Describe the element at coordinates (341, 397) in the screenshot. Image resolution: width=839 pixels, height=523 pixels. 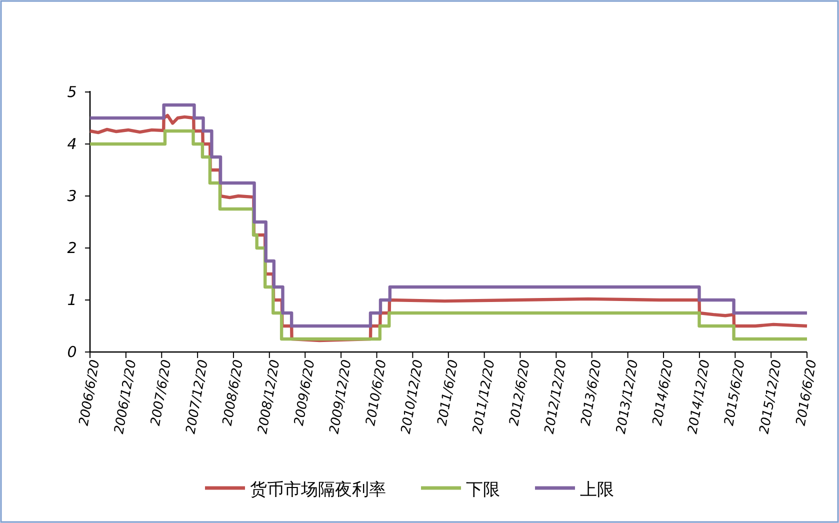
I see `x-tick-label: 2009/12/20` at that location.